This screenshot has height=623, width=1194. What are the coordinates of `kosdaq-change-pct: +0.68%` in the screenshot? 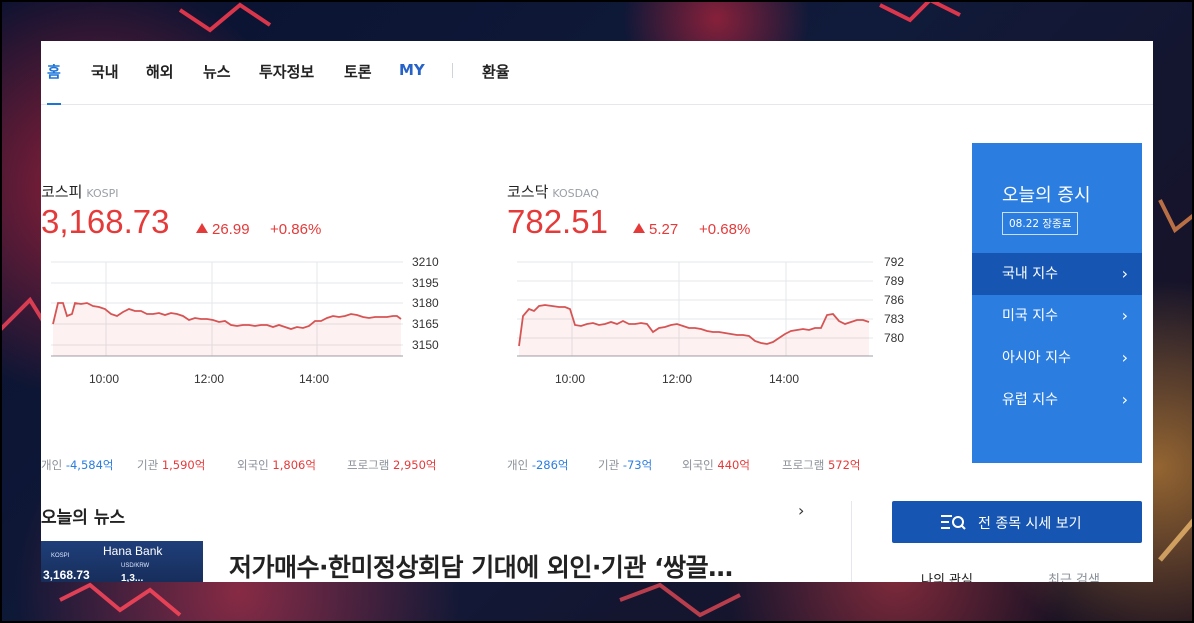 It's located at (725, 229).